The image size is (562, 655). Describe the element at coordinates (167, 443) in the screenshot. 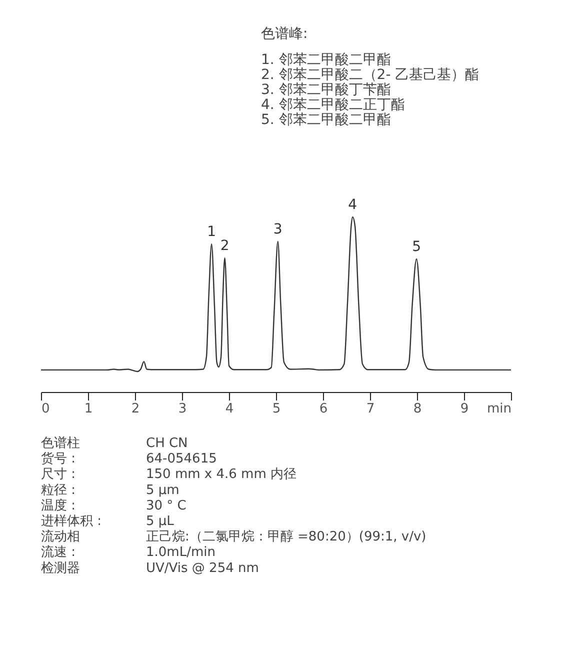

I see `text: CH CN` at that location.